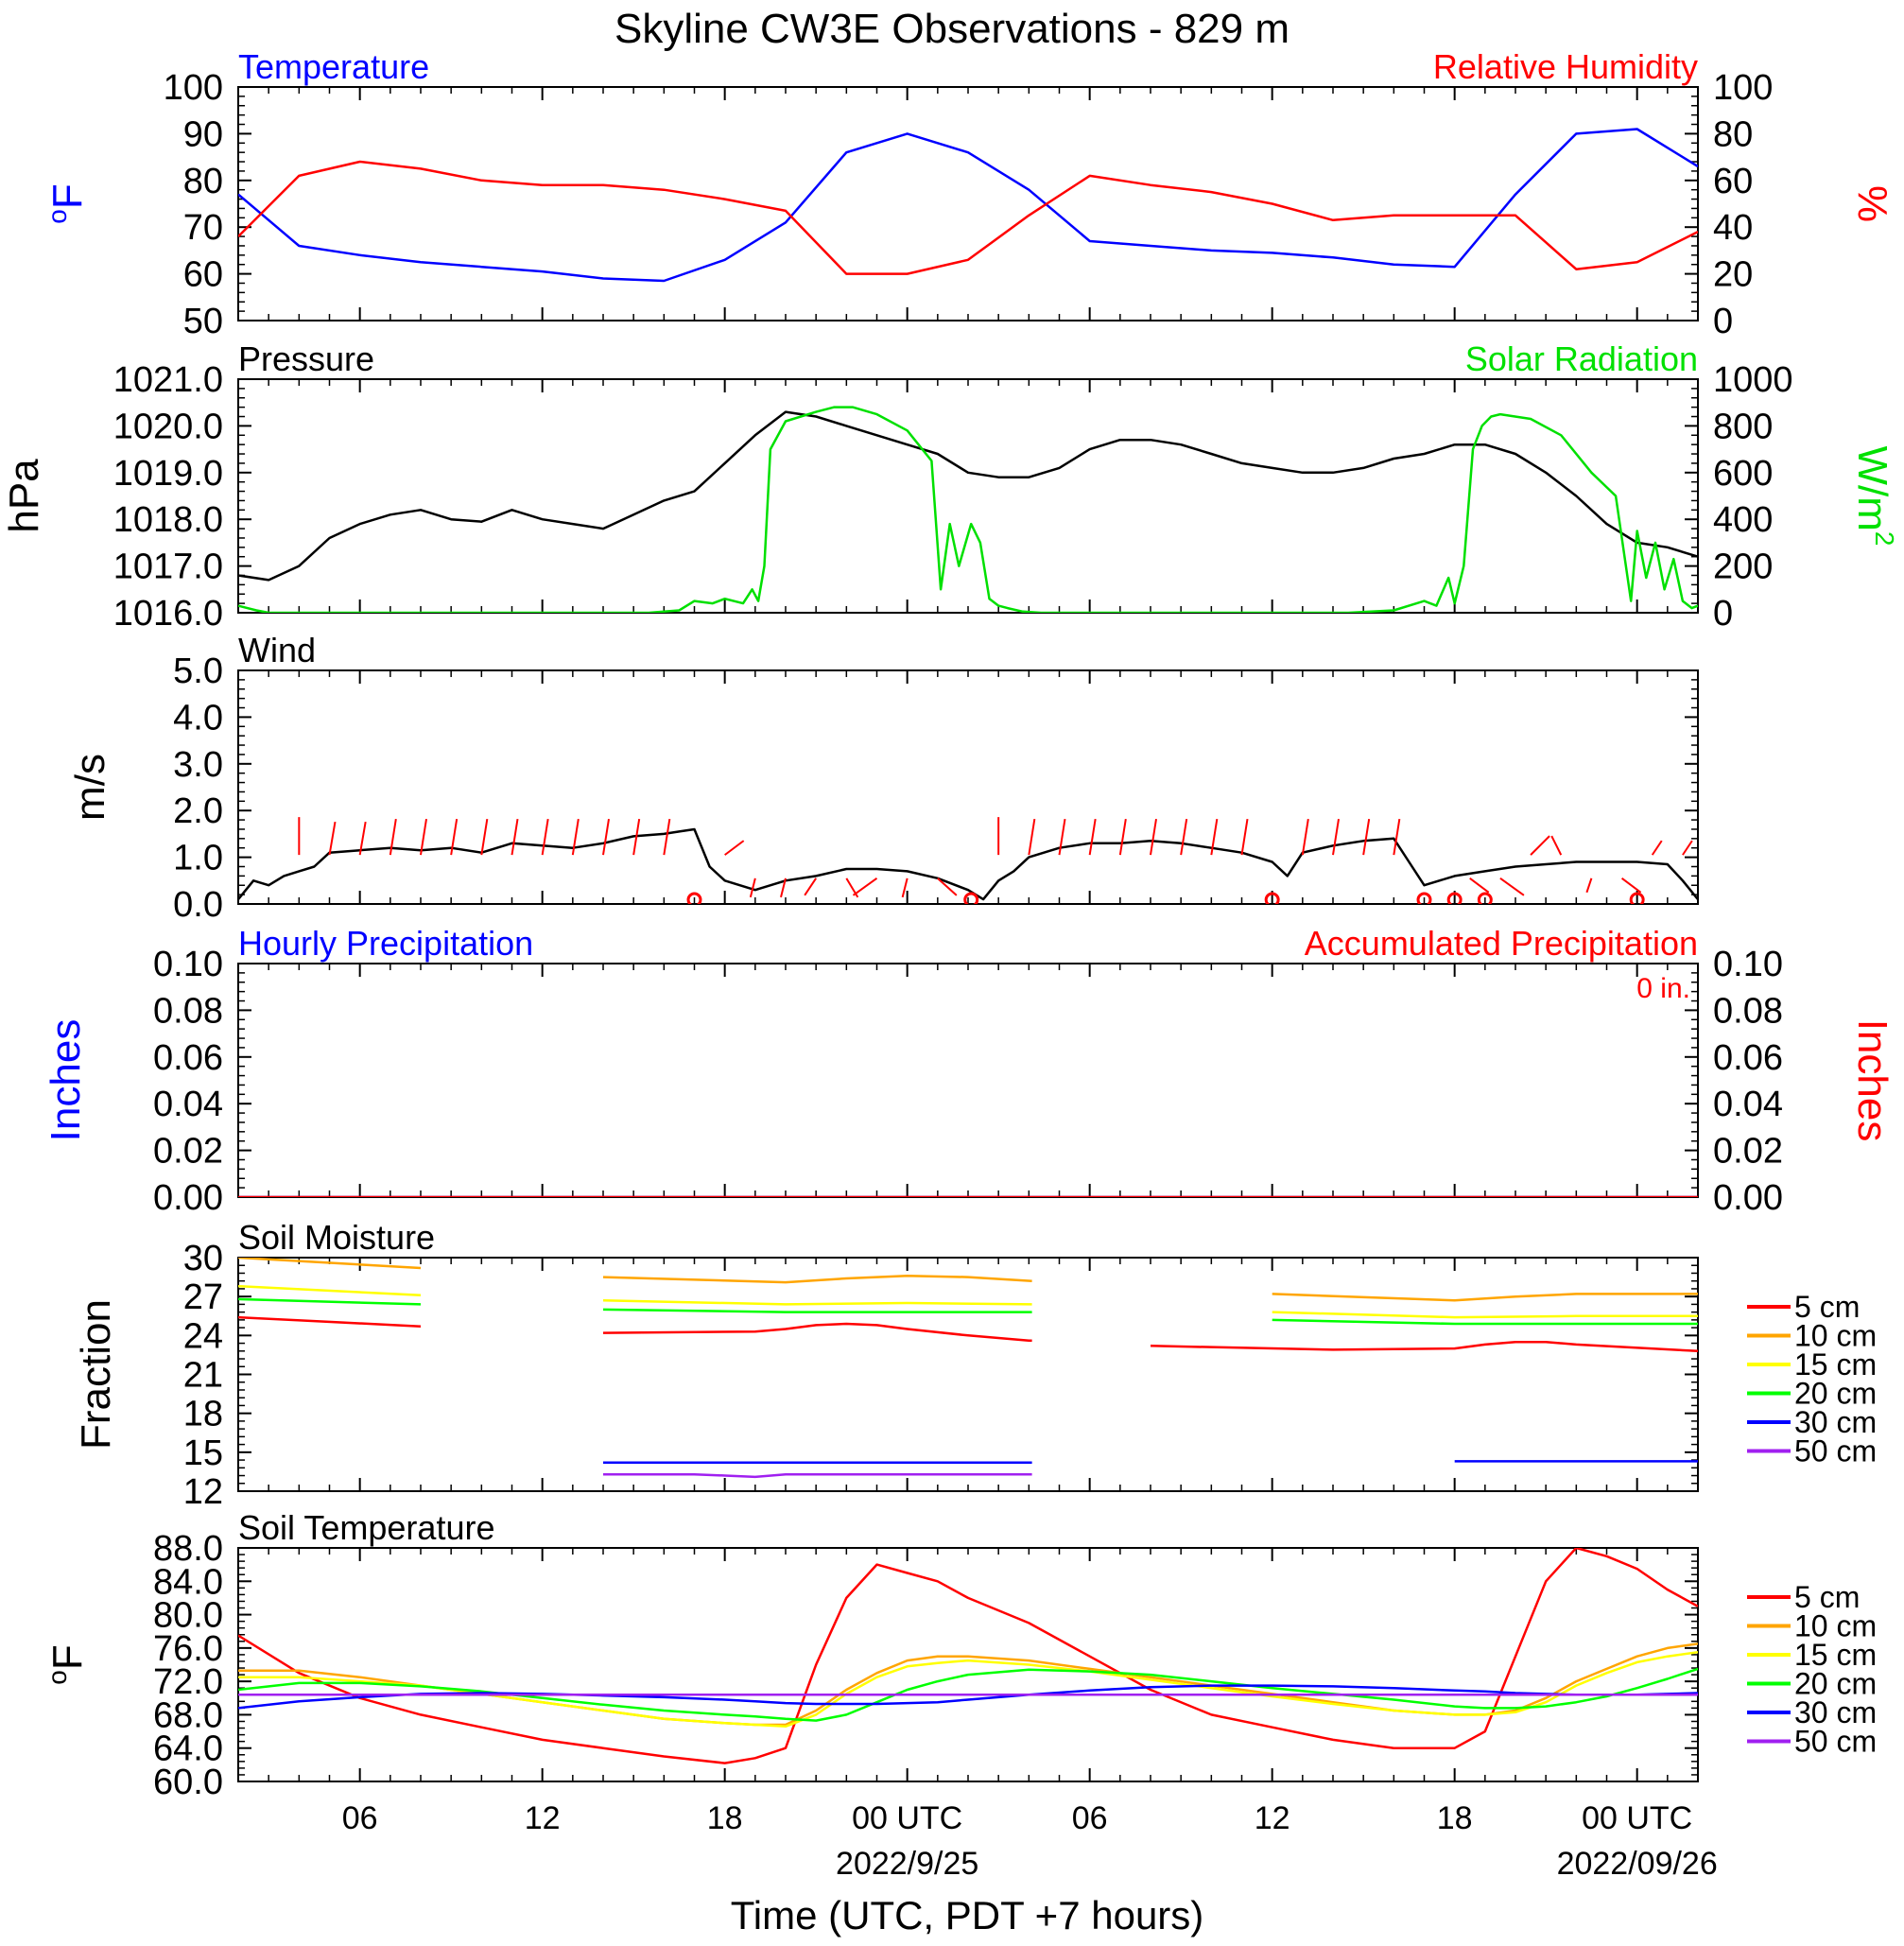  Describe the element at coordinates (1733, 275) in the screenshot. I see `y-right-tick-label: 20` at that location.